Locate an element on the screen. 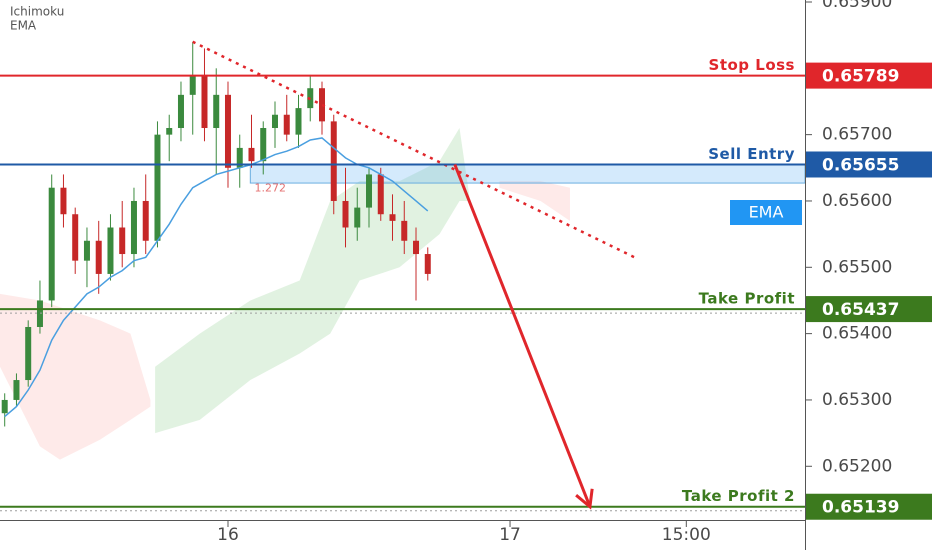 This screenshot has width=932, height=550. indicator-label: Ichimoku is located at coordinates (37, 12).